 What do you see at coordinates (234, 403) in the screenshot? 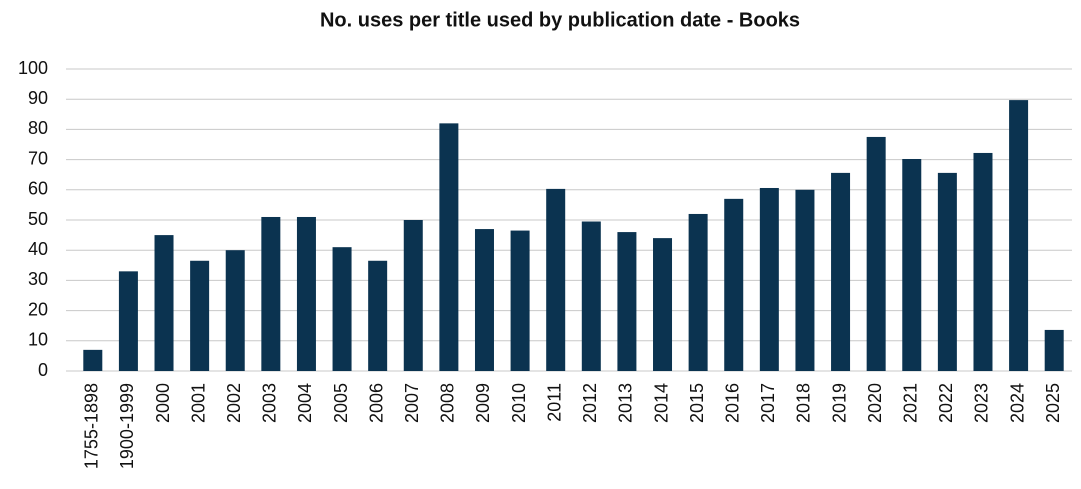
I see `x-tick-label: 2002` at bounding box center [234, 403].